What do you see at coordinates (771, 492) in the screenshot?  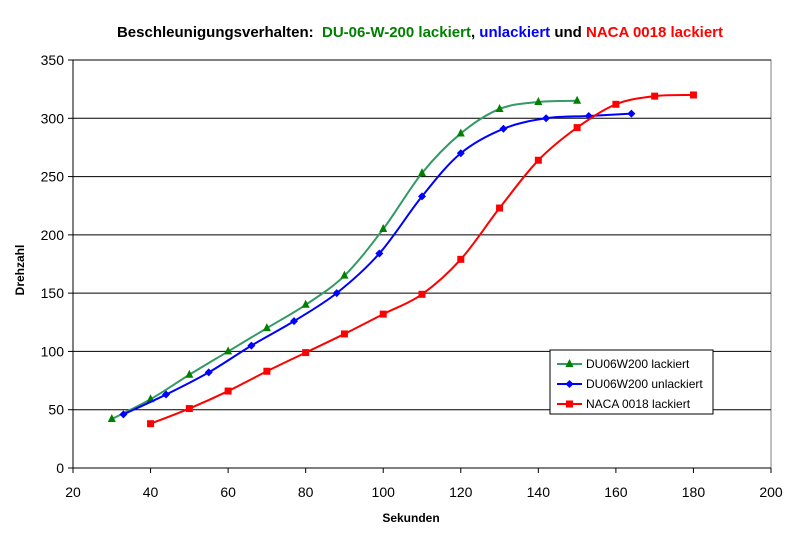 I see `x-tick-label: 200` at bounding box center [771, 492].